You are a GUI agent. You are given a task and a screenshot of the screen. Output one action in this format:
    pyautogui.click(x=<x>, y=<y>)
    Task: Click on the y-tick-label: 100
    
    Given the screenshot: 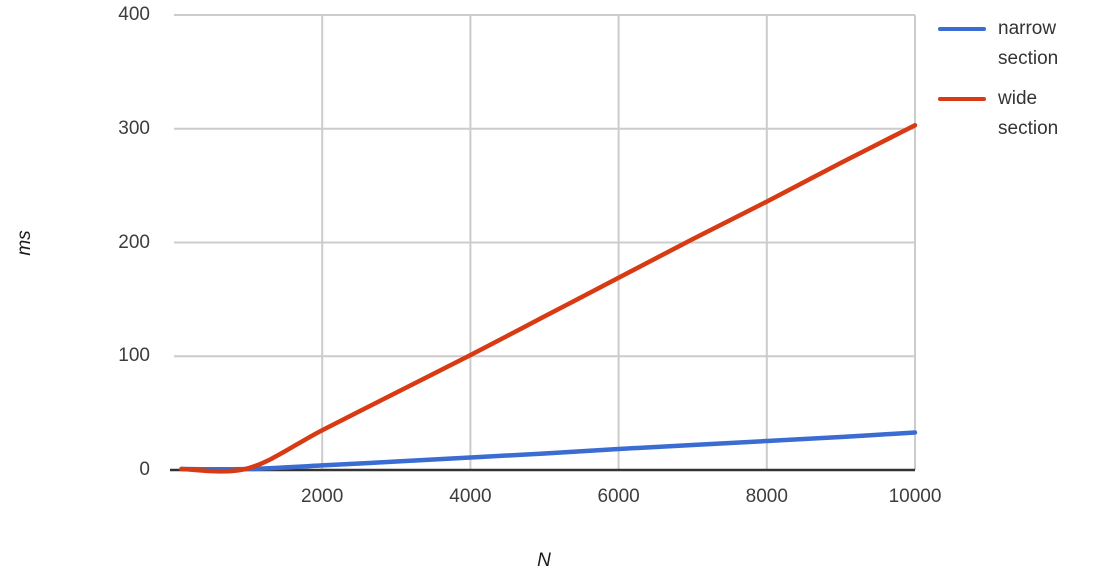 What is the action you would take?
    pyautogui.click(x=134, y=356)
    